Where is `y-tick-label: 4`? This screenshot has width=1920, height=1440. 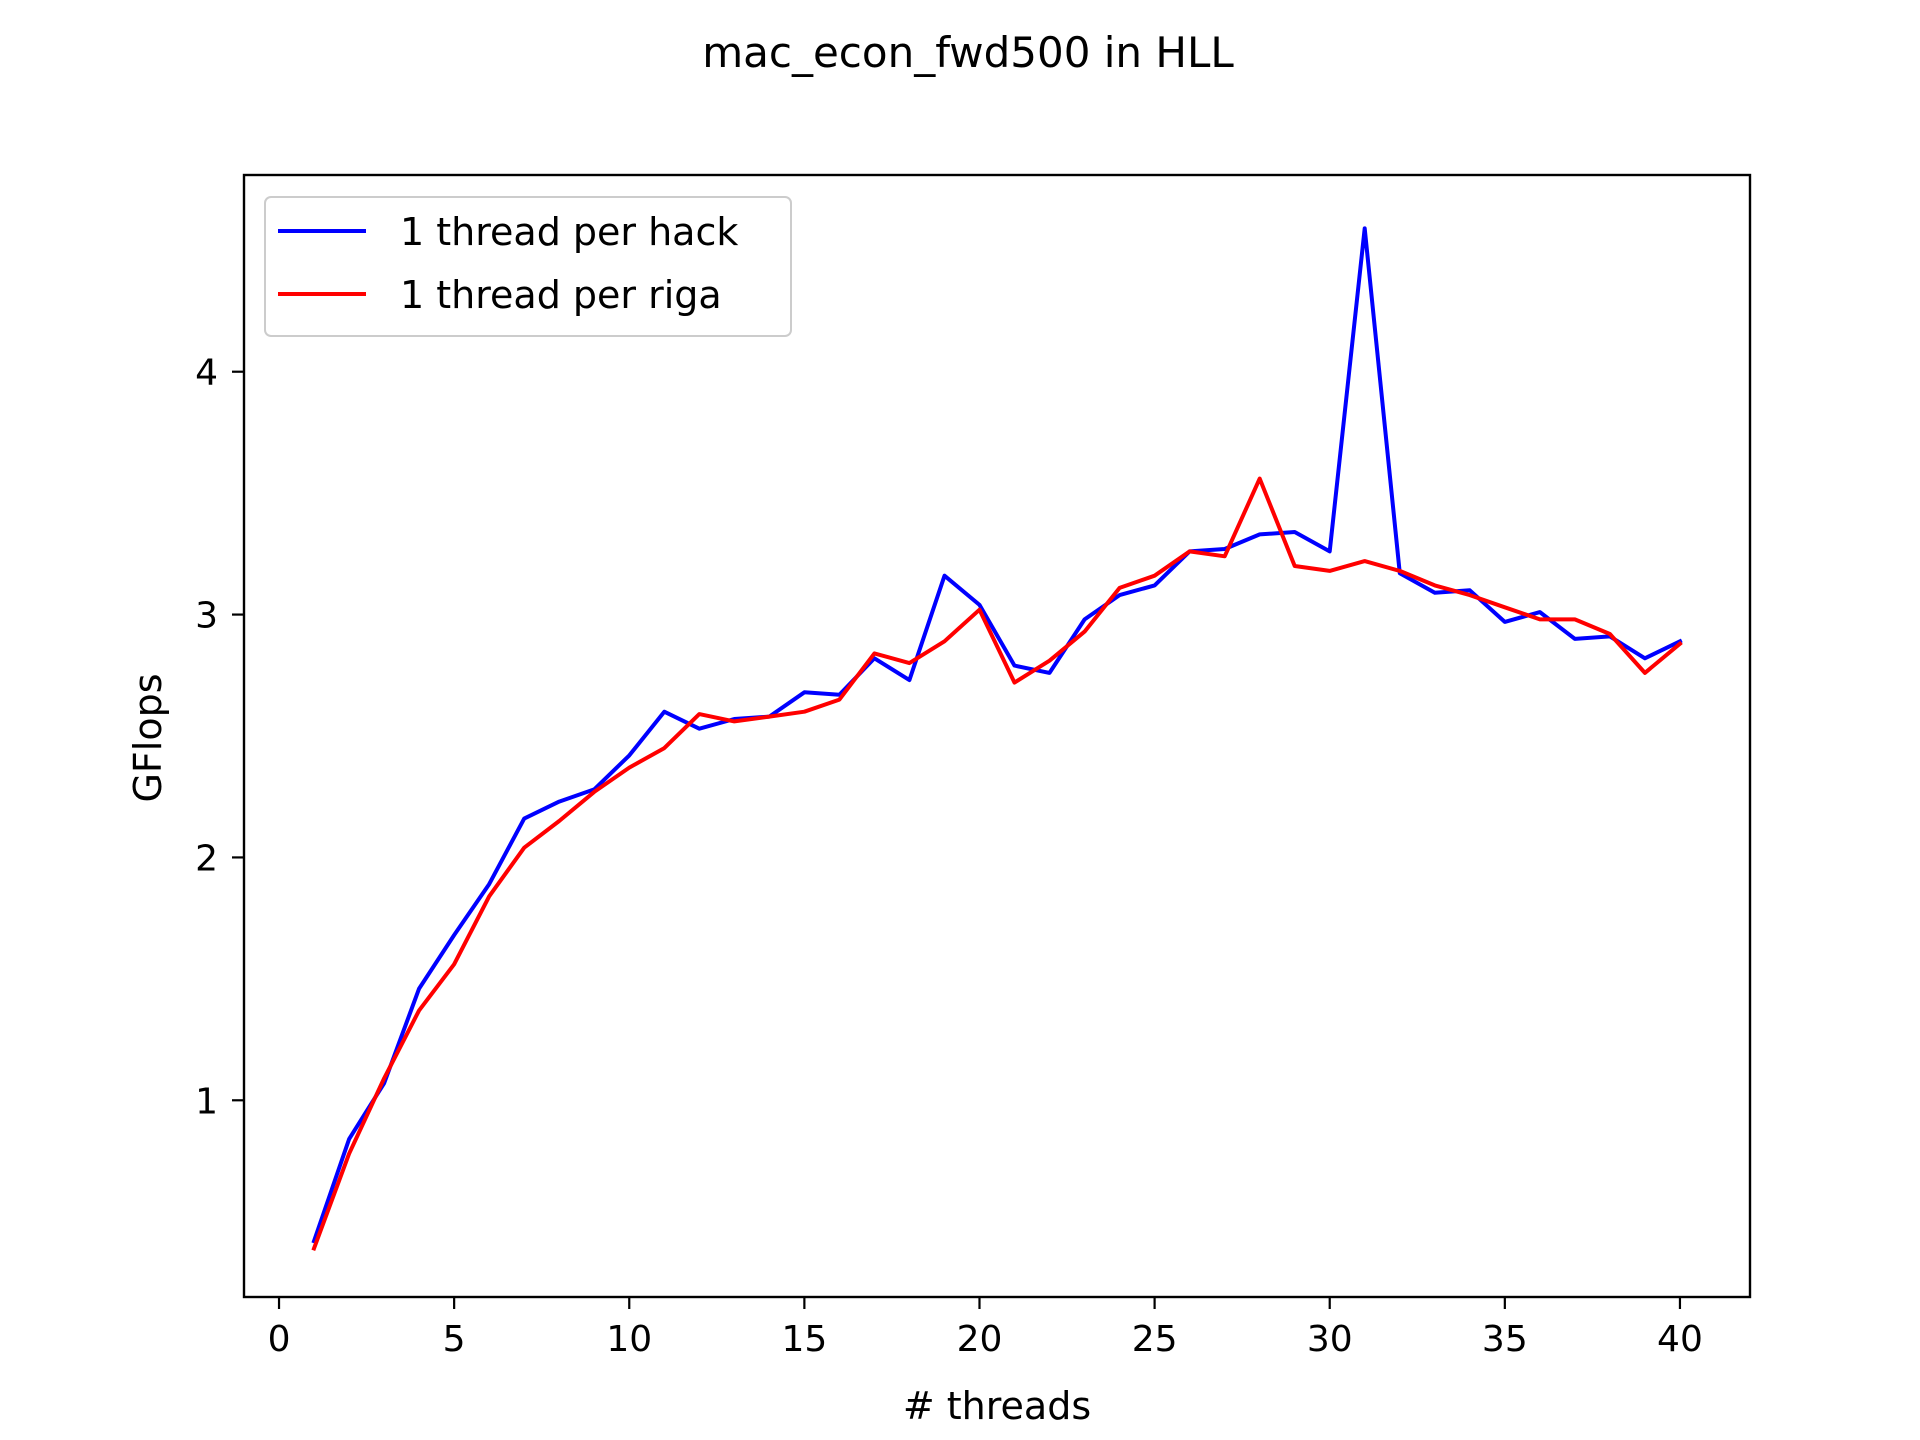 y-tick-label: 4 is located at coordinates (206, 373).